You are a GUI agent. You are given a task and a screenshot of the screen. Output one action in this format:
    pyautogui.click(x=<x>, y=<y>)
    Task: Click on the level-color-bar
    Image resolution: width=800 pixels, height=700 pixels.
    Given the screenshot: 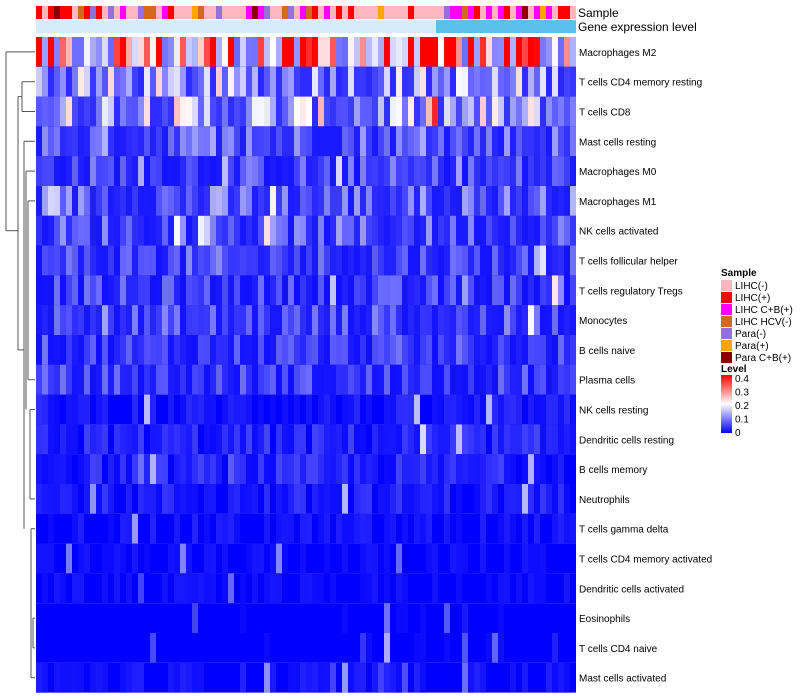 What is the action you would take?
    pyautogui.click(x=726, y=404)
    